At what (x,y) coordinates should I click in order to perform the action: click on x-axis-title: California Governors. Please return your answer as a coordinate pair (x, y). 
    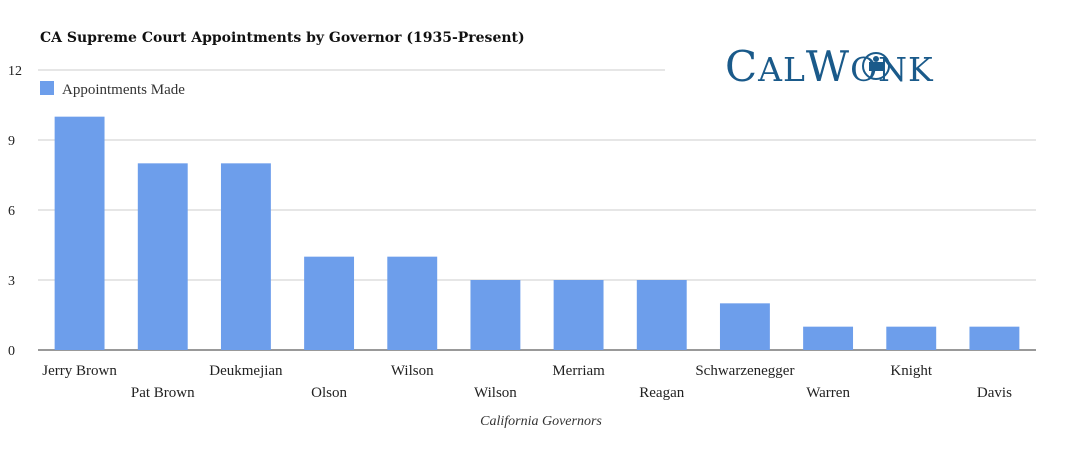
    Looking at the image, I should click on (541, 421).